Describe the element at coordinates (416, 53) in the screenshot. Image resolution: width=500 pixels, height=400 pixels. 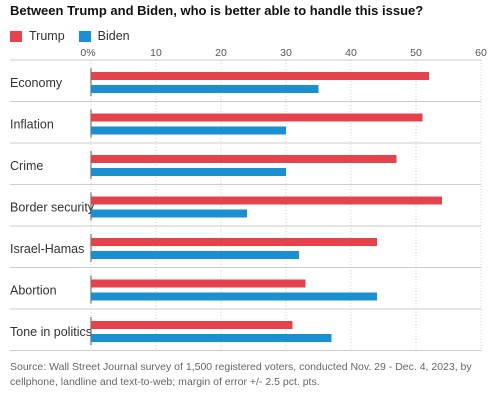
I see `x-tick-label: 50` at that location.